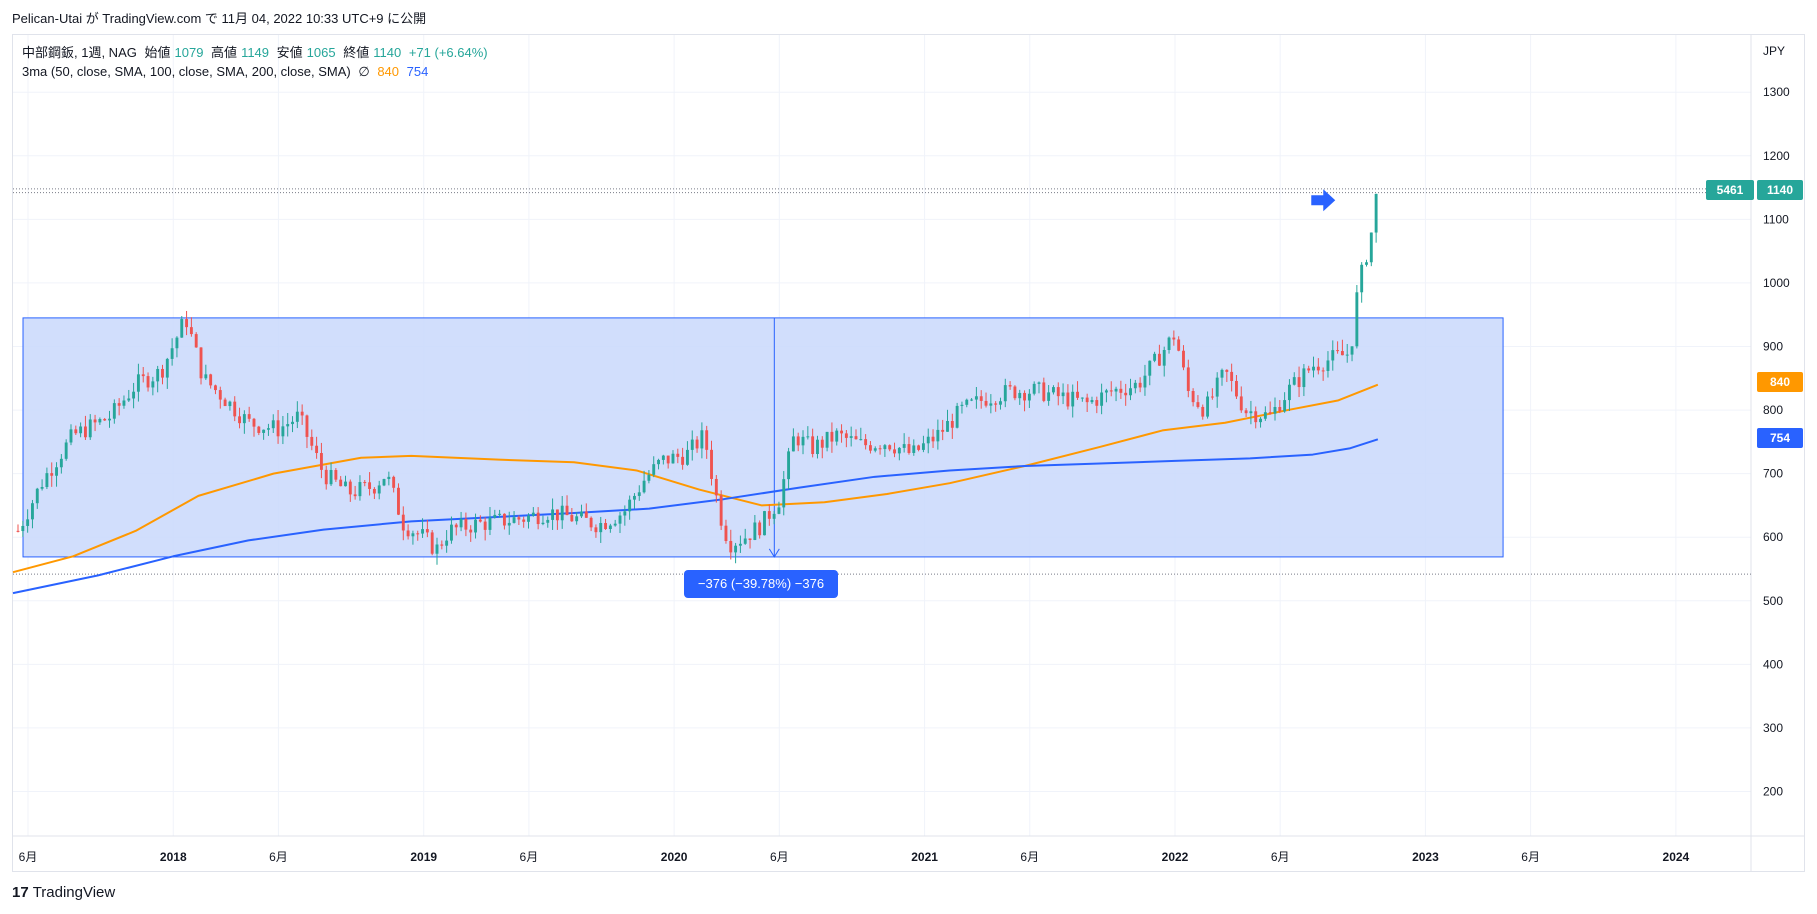  Describe the element at coordinates (1780, 438) in the screenshot. I see `ma200-price-badge: 754` at that location.